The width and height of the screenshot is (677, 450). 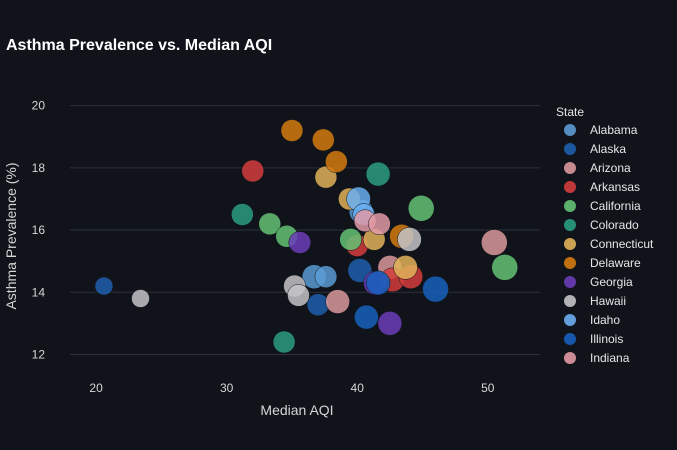 What do you see at coordinates (570, 168) in the screenshot?
I see `legend-marker-arizona` at bounding box center [570, 168].